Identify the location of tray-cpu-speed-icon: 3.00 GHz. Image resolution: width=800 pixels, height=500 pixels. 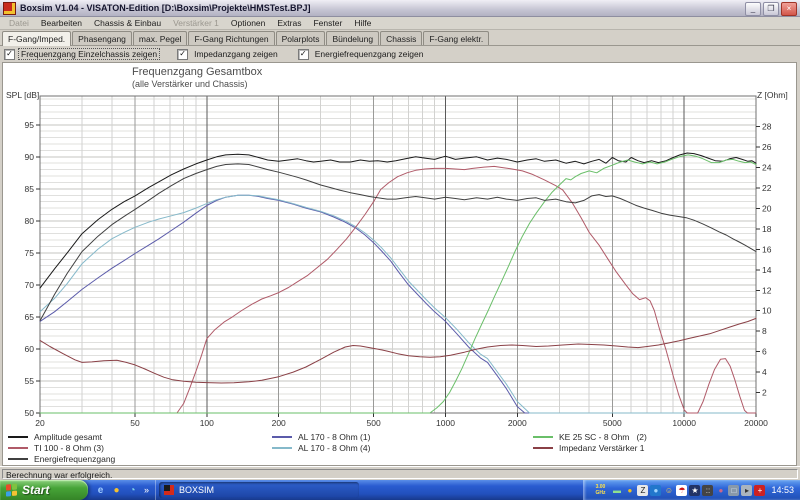
(600, 489).